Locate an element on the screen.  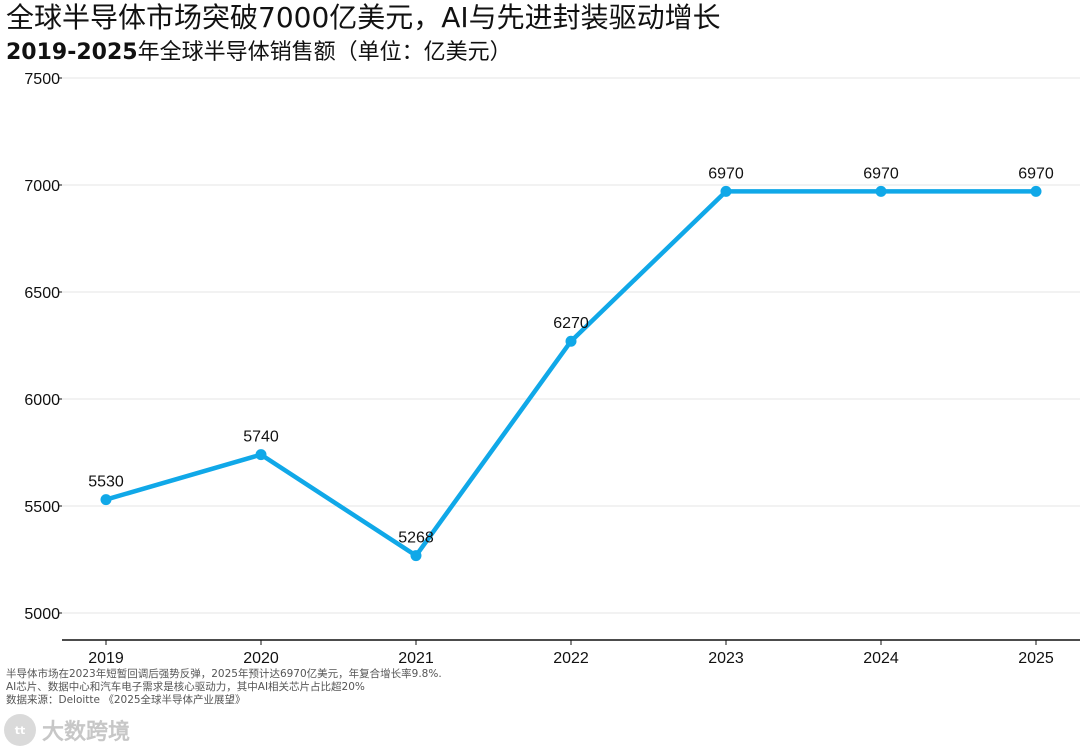
chart-subtitle: 2019-2025年全球半导体销售额（单位：亿美元） is located at coordinates (259, 53).